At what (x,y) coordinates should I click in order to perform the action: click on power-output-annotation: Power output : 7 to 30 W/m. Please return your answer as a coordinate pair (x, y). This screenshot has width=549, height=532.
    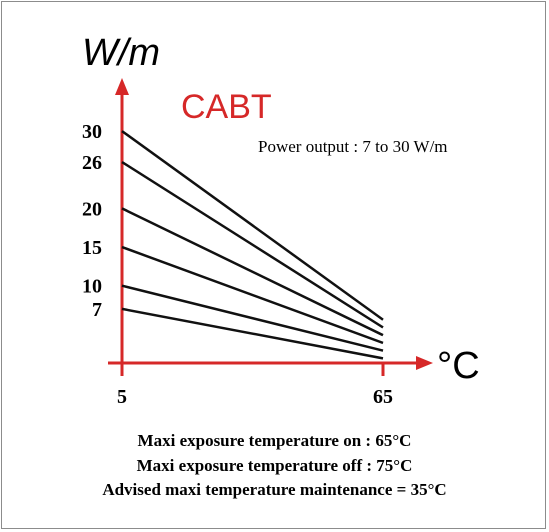
    Looking at the image, I should click on (353, 146).